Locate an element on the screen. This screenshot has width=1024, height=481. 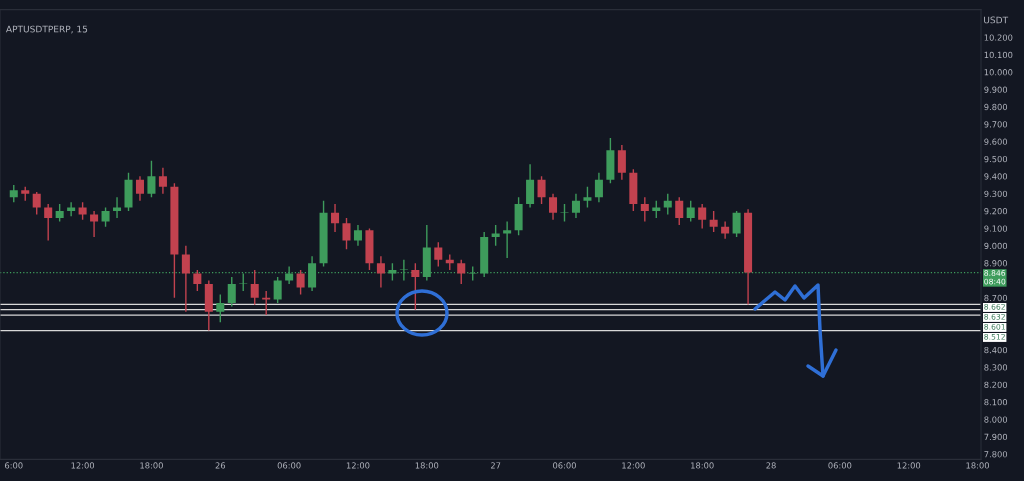
x-tick-label: 6:00 is located at coordinates (13, 465).